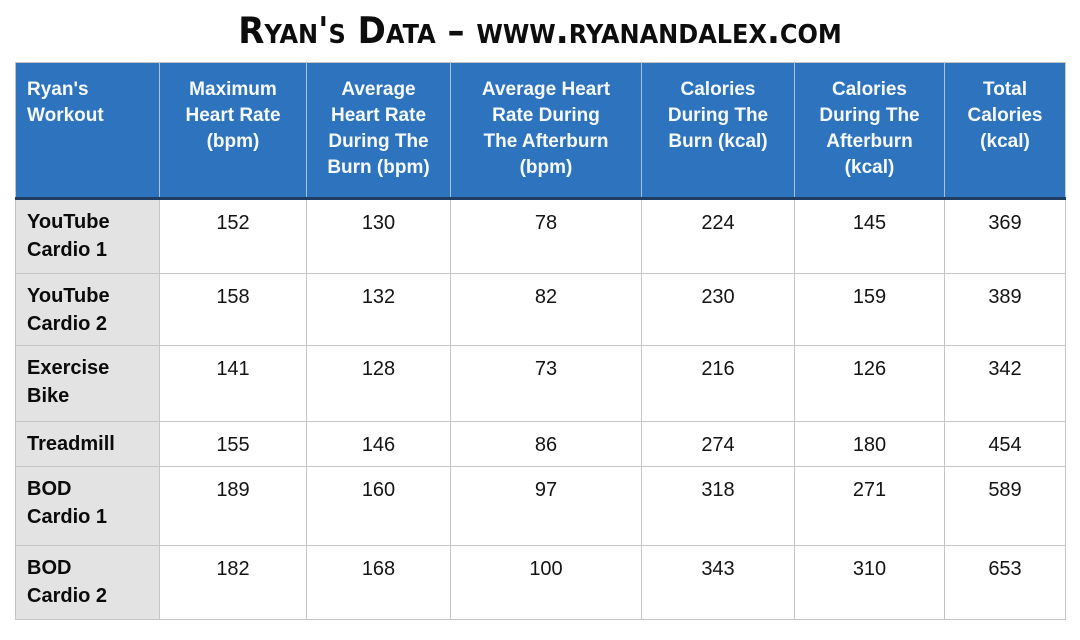 The image size is (1080, 640). Describe the element at coordinates (1005, 506) in the screenshot. I see `value-cell: 589` at that location.